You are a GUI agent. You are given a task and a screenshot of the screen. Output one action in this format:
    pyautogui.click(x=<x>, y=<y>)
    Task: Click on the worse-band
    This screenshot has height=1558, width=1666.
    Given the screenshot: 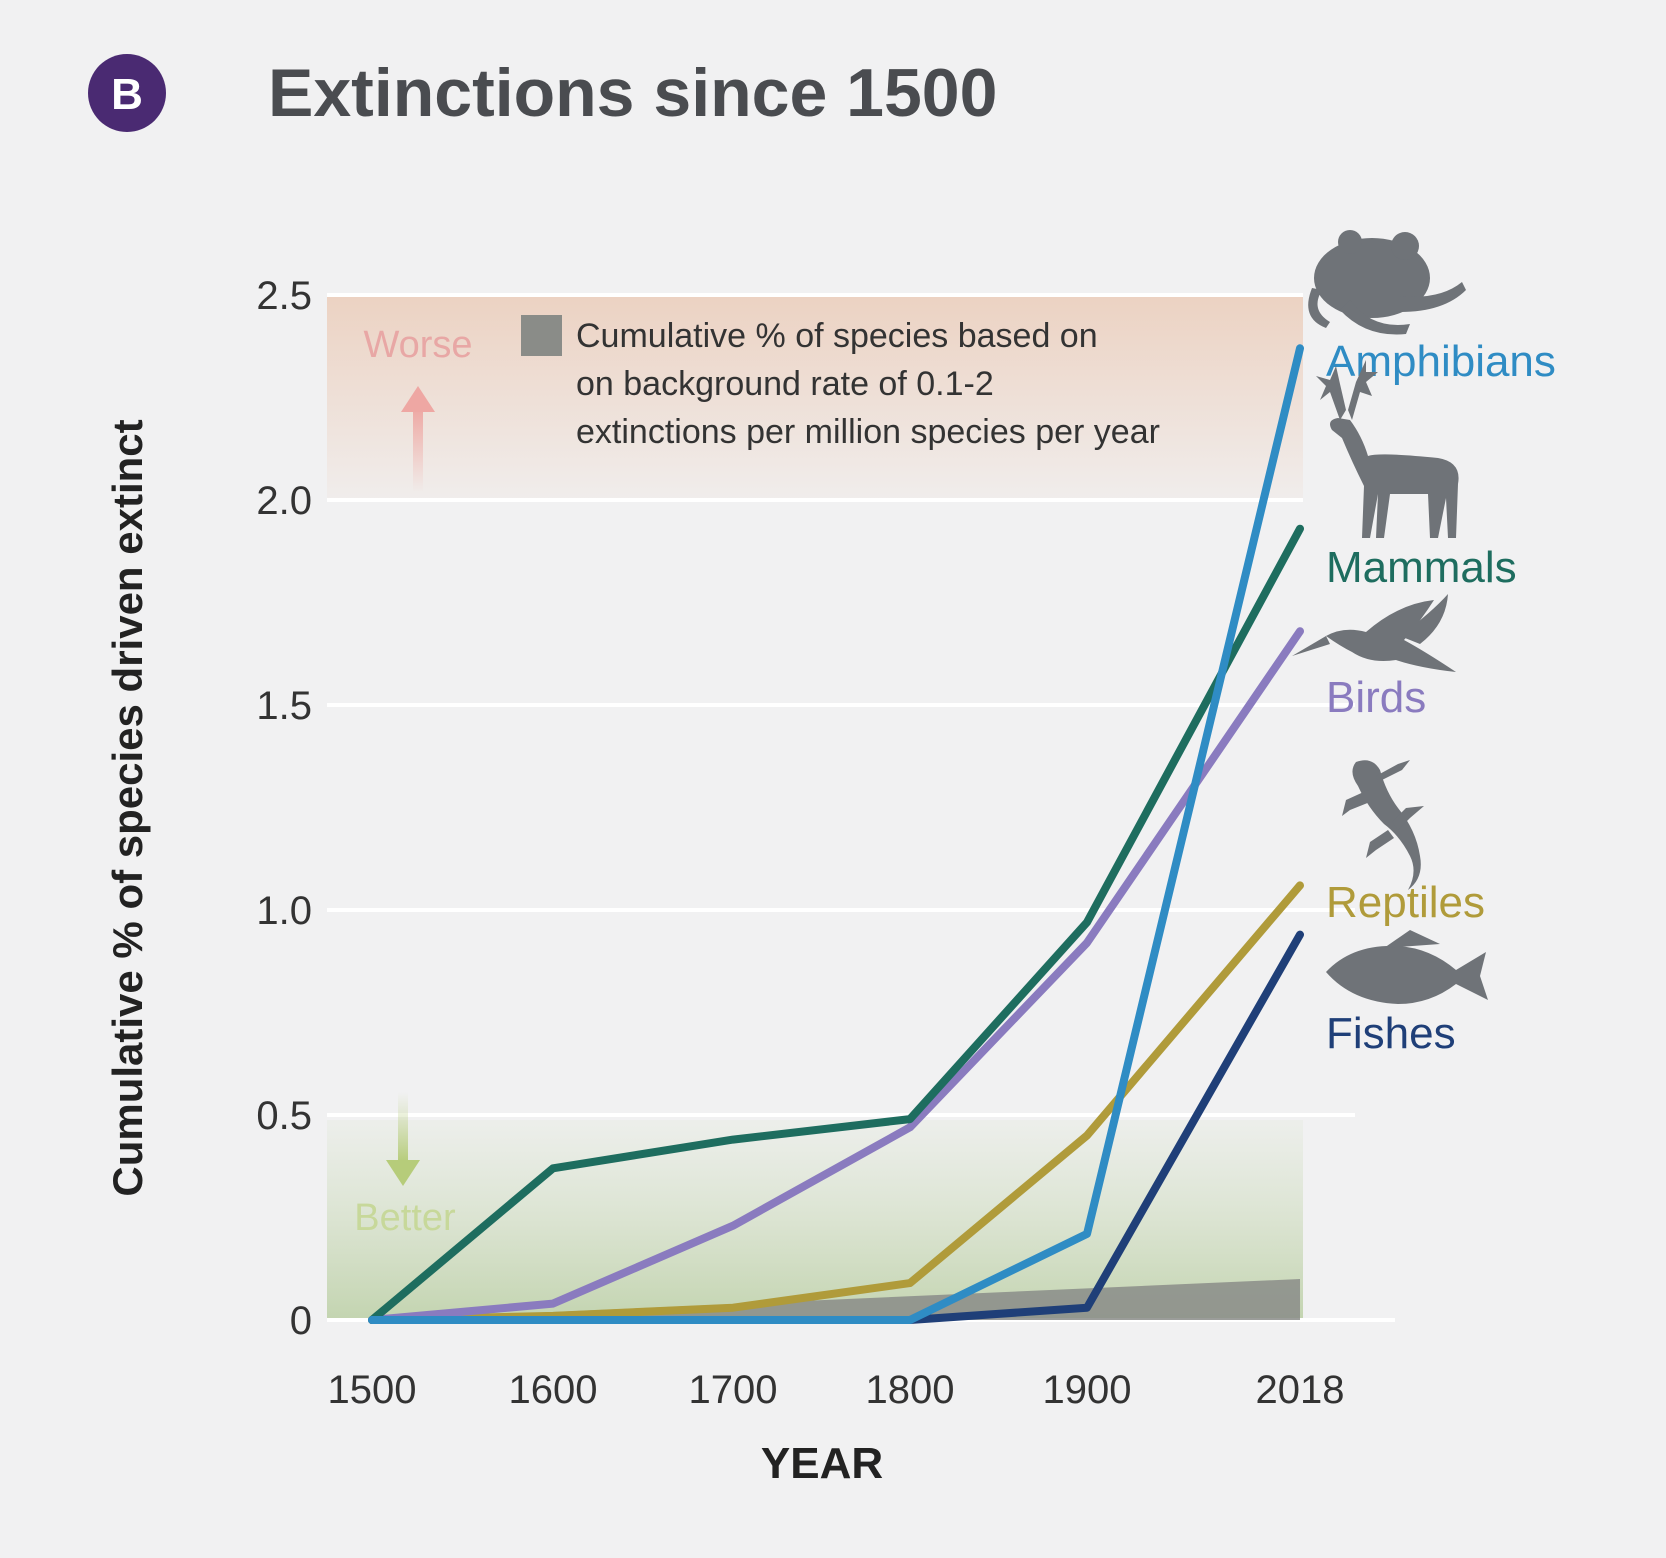 What is the action you would take?
    pyautogui.click(x=815, y=398)
    